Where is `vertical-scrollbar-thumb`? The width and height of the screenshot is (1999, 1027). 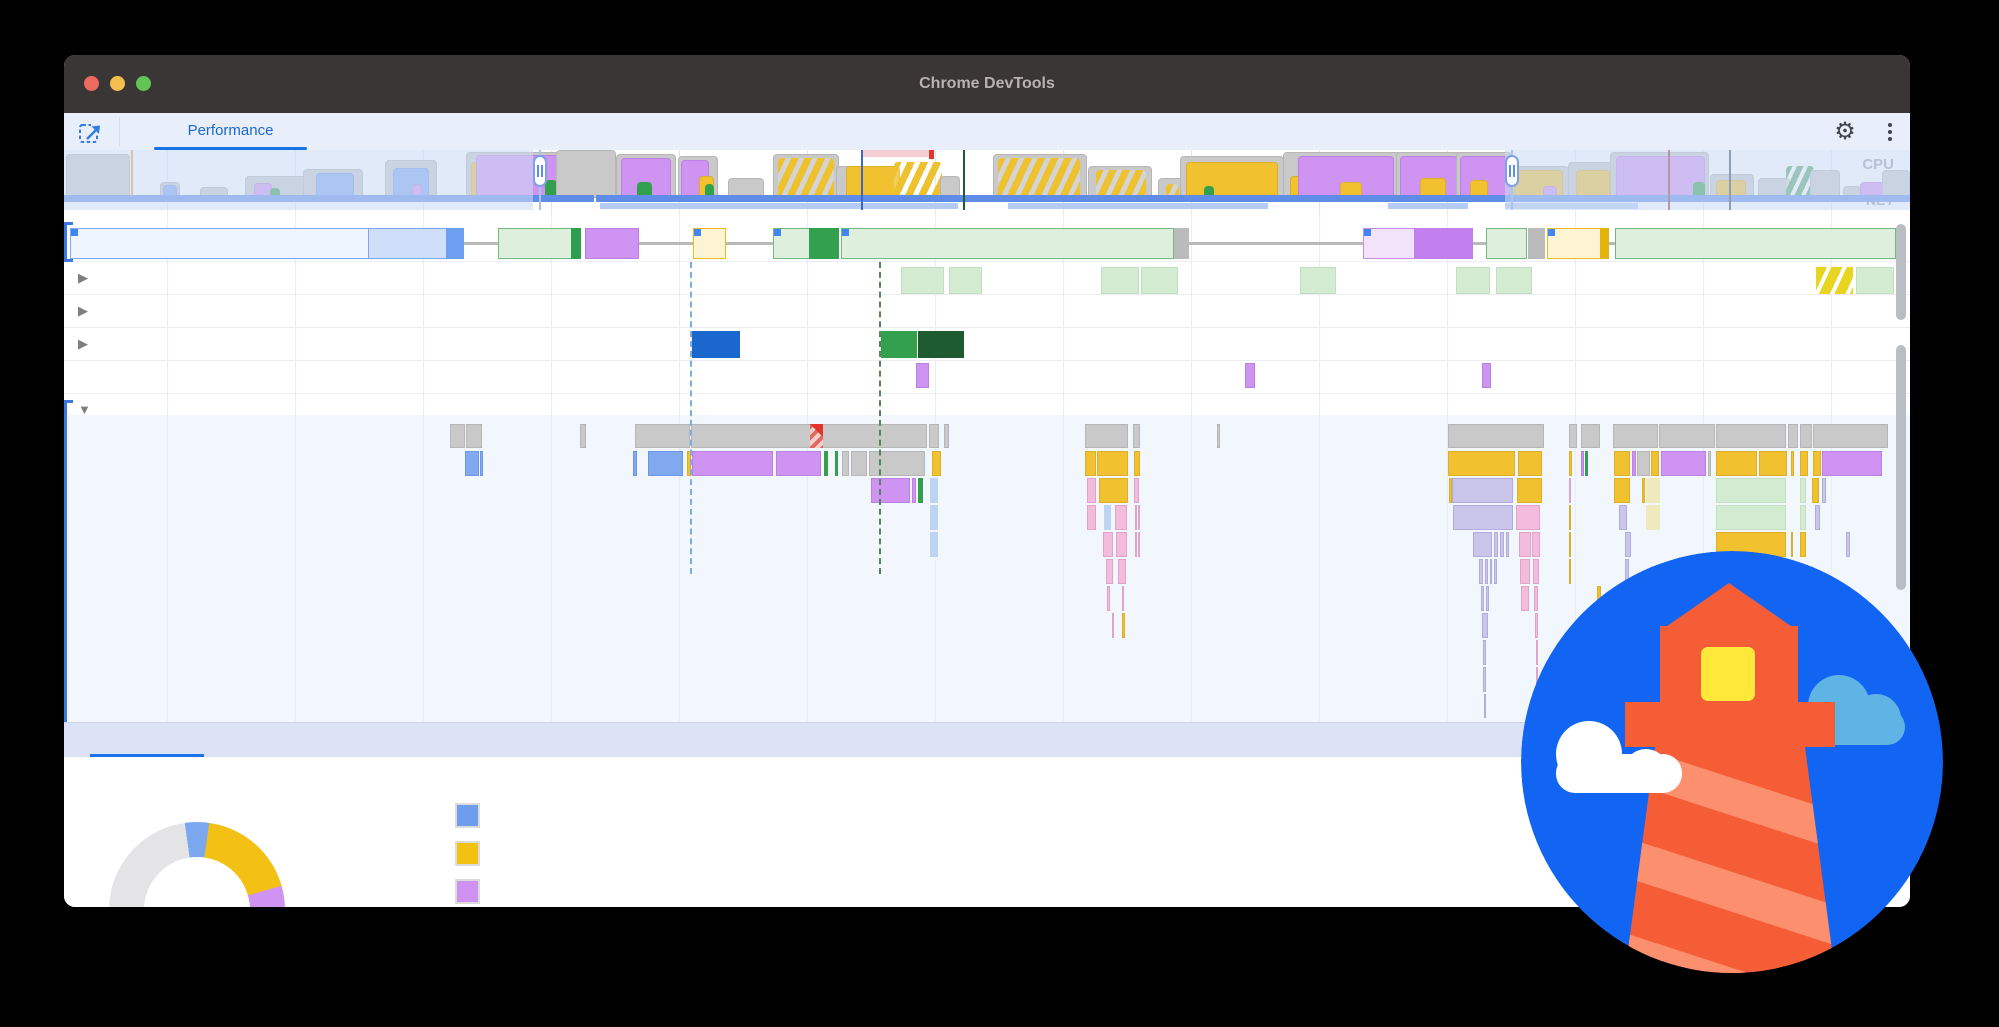
vertical-scrollbar-thumb is located at coordinates (1901, 272).